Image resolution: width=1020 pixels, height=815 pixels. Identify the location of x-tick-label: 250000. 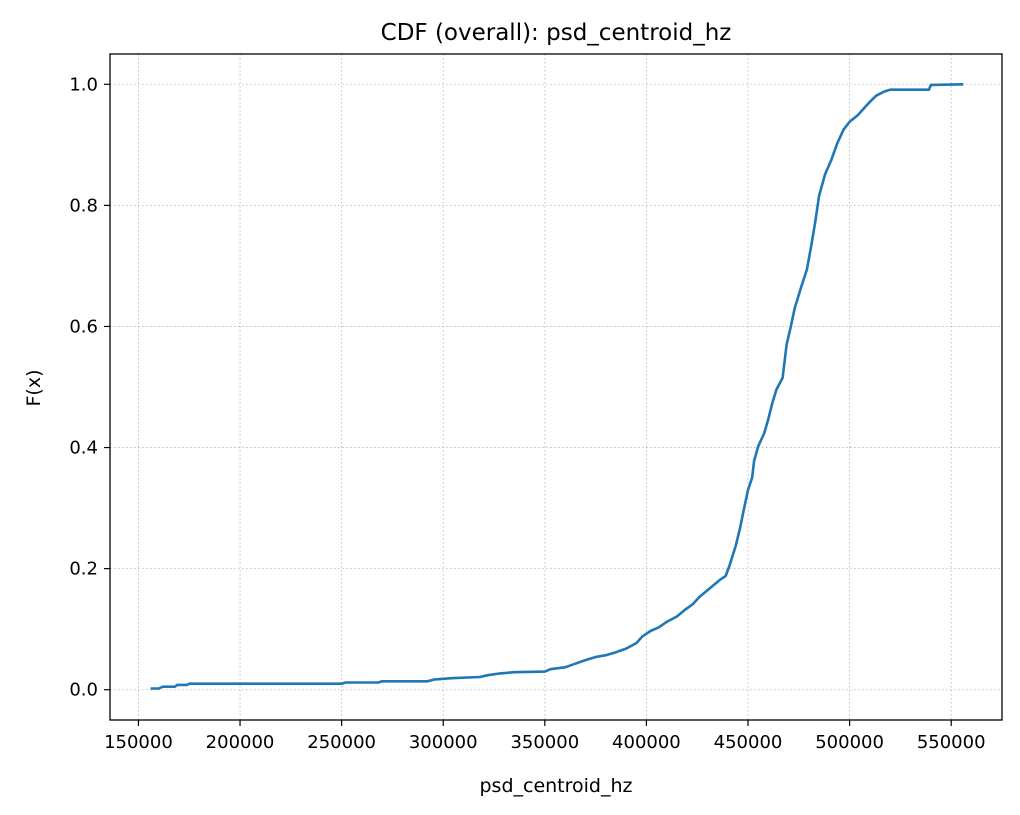
(341, 742).